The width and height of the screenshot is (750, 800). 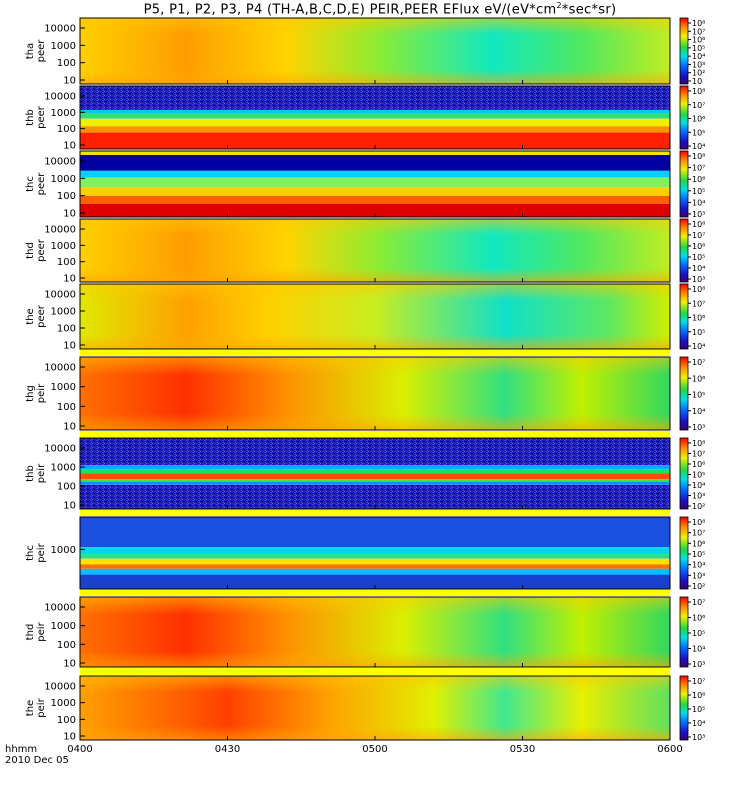 I want to click on panel-thd-peer: 10 100 1000 10000 thd peer 10³ 10⁴ 10⁵ 10⁶ 10⁷ 10⁸, so click(x=365, y=251).